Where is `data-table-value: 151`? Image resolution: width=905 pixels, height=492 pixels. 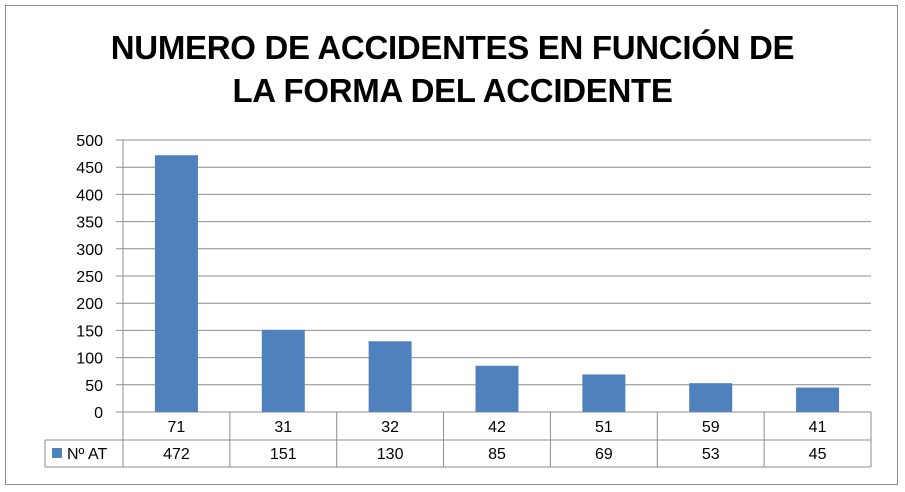
data-table-value: 151 is located at coordinates (283, 454).